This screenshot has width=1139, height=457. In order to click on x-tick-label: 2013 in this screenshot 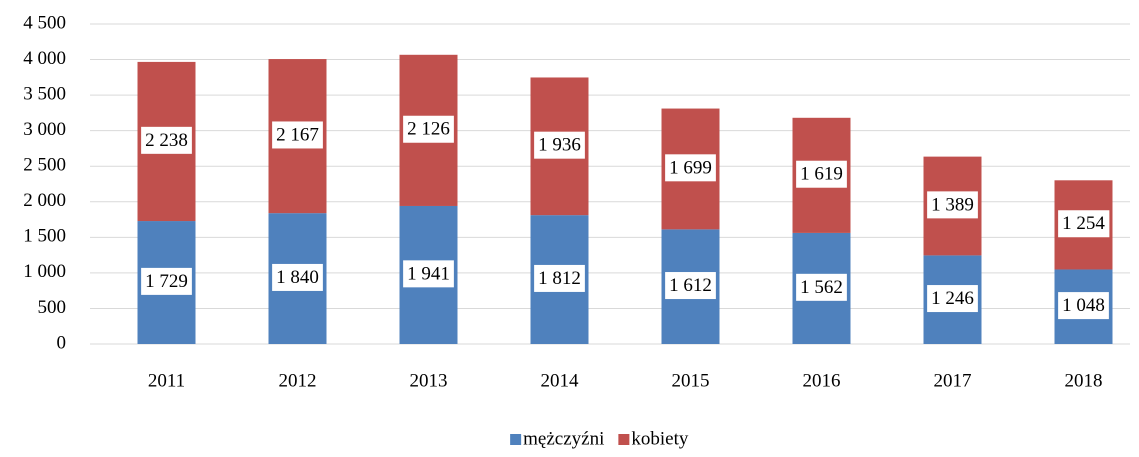, I will do `click(429, 380)`.